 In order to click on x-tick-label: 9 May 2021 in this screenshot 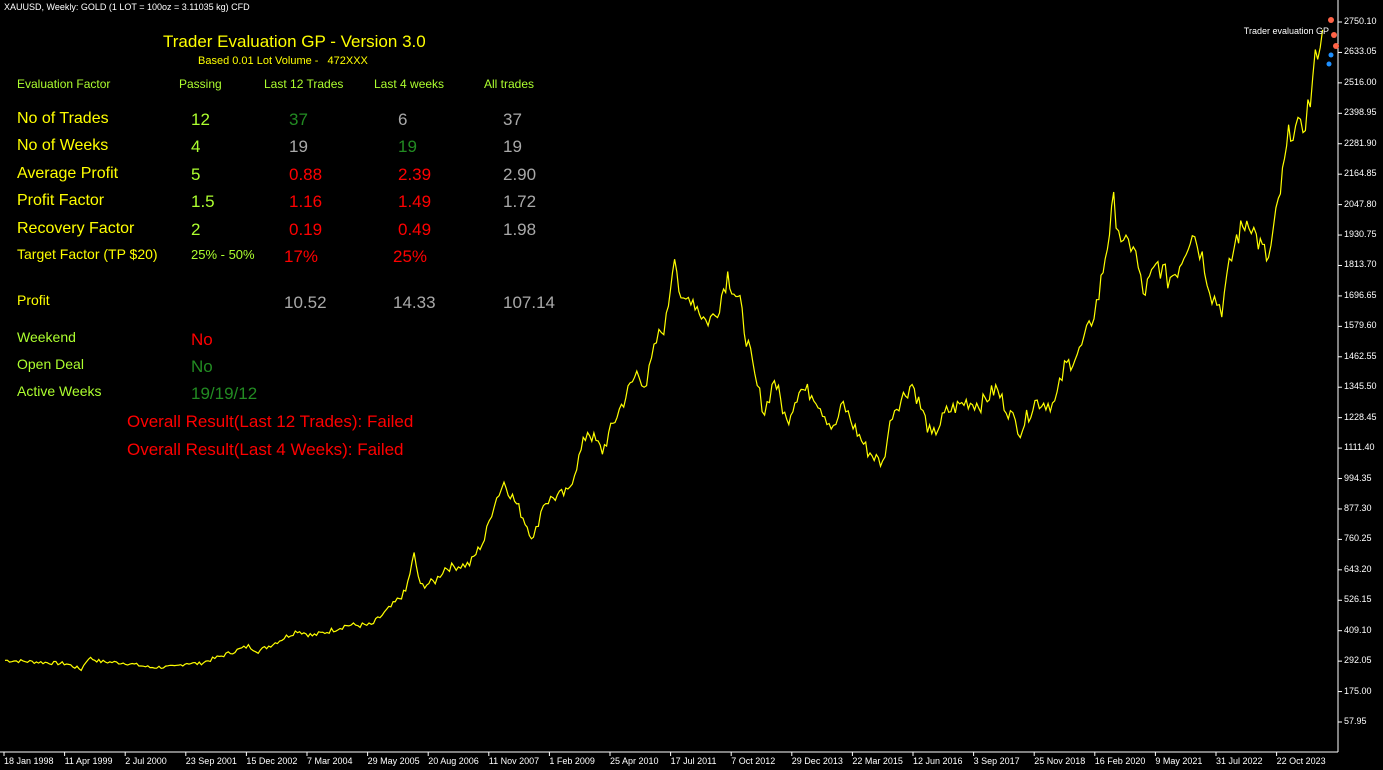, I will do `click(1179, 761)`.